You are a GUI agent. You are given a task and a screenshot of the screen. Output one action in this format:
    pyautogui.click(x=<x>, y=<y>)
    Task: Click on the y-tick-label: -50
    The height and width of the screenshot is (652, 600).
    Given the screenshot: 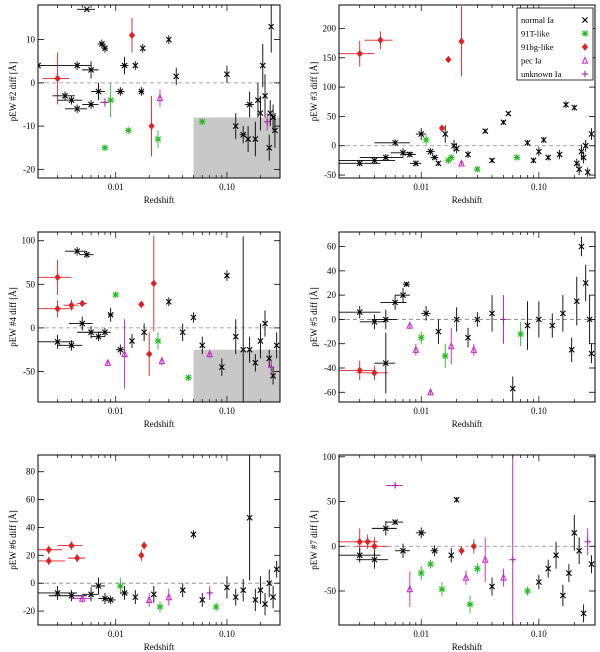 What is the action you would take?
    pyautogui.click(x=29, y=371)
    